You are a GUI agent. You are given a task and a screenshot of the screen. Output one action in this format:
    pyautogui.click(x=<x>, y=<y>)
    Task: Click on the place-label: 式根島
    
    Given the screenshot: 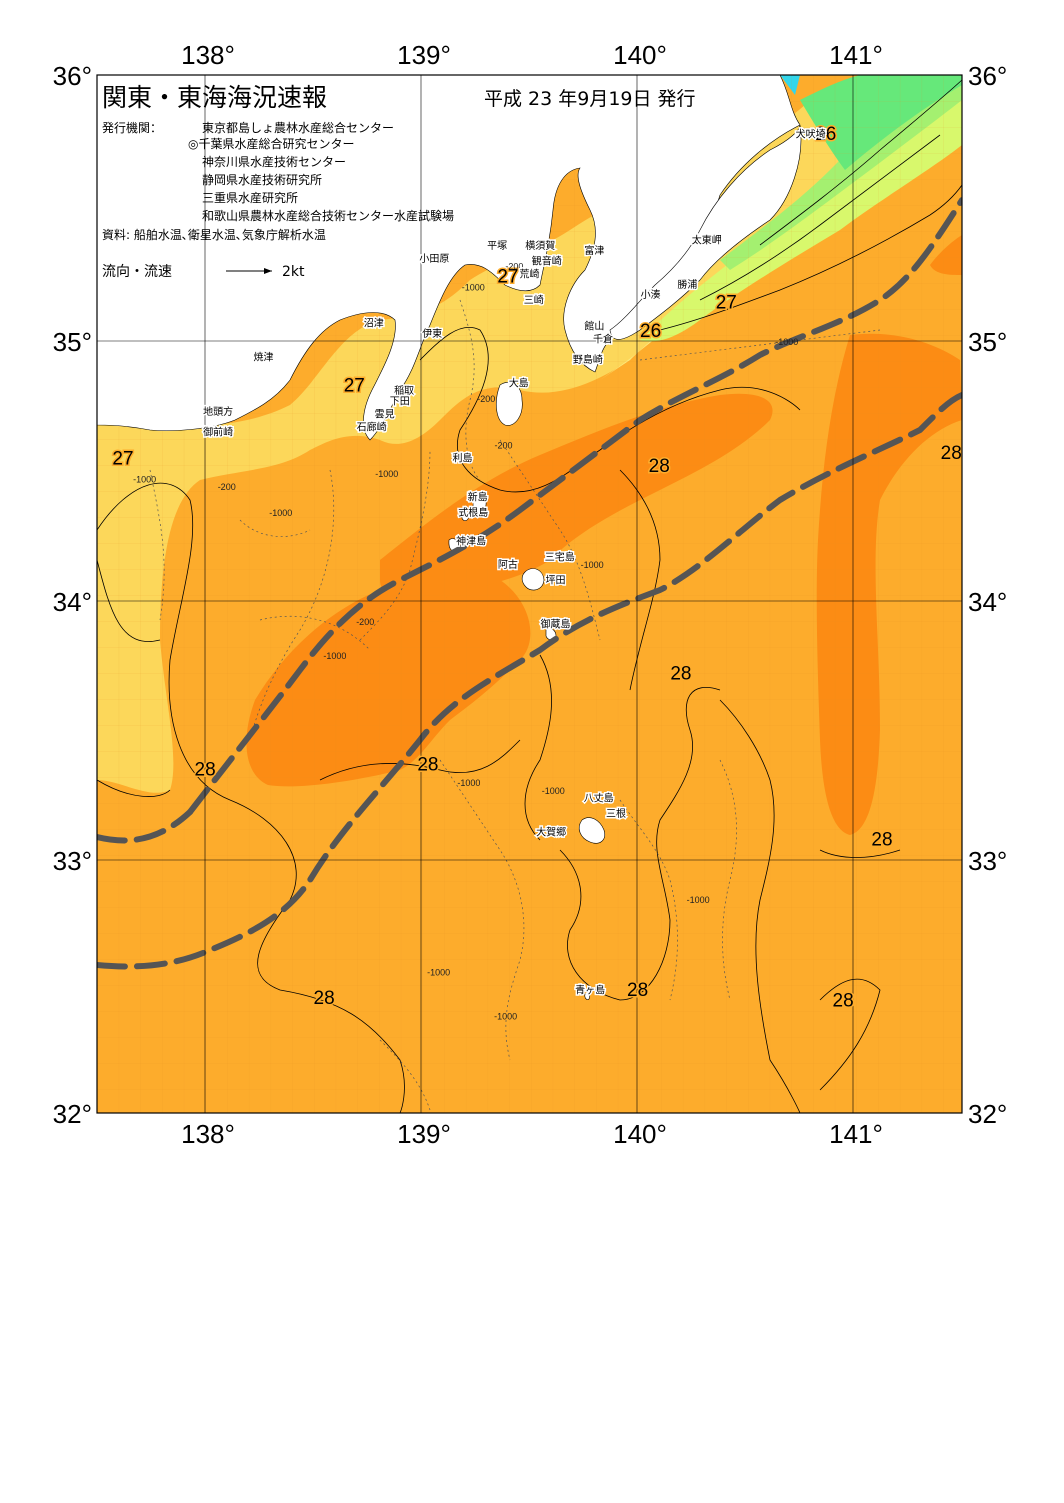 What is the action you would take?
    pyautogui.click(x=473, y=512)
    